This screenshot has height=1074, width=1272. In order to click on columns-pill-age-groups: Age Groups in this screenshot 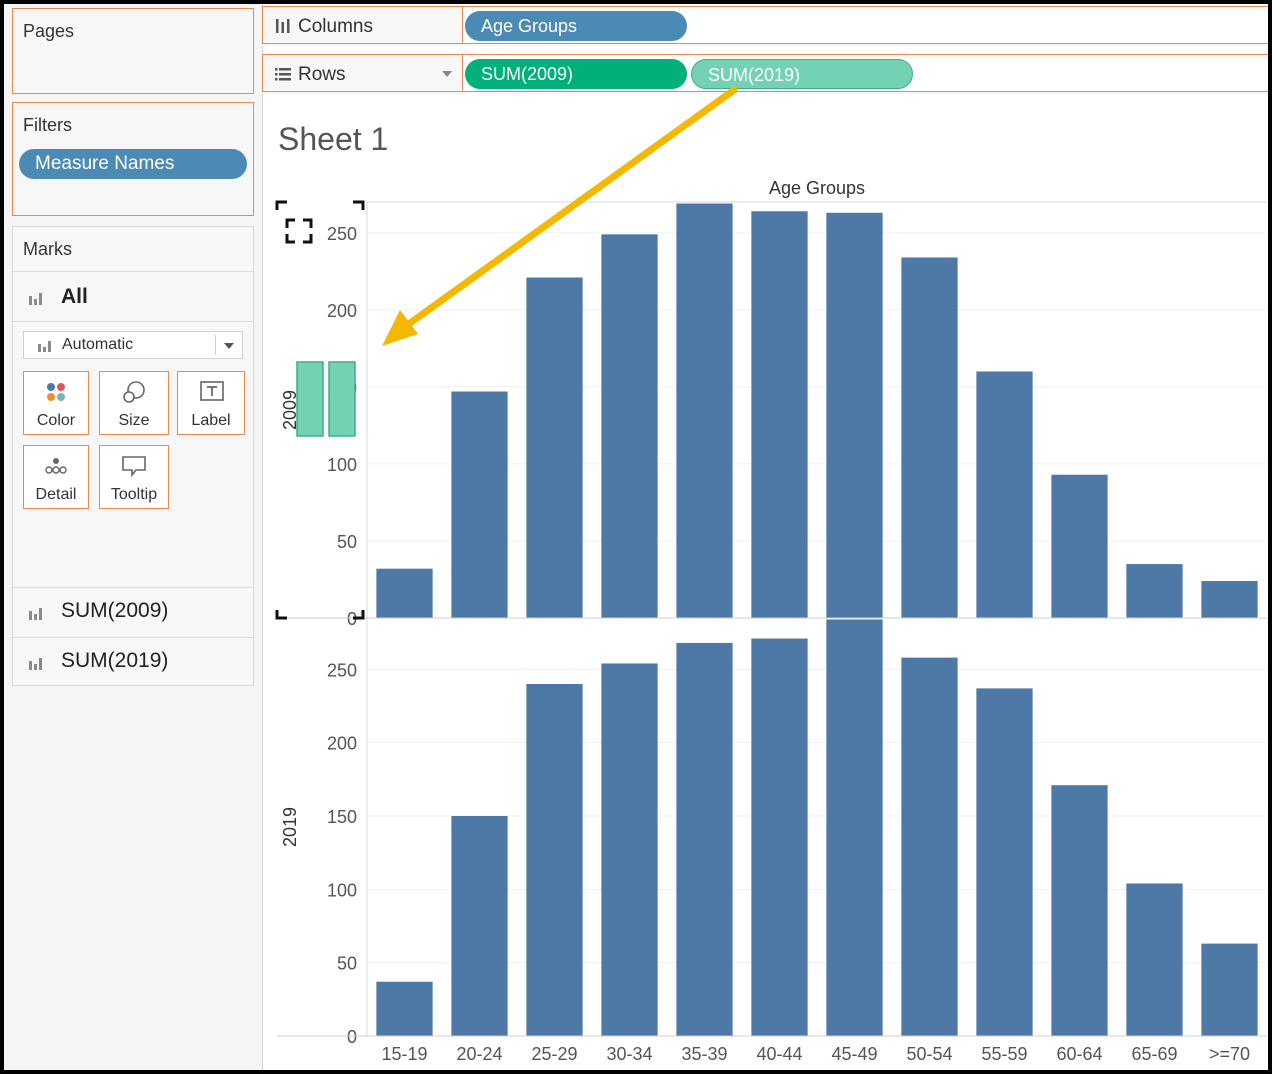, I will do `click(576, 26)`.